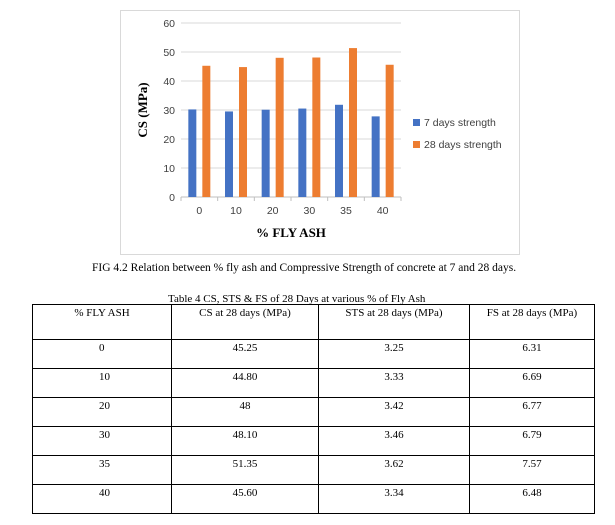  What do you see at coordinates (532, 354) in the screenshot?
I see `cell-fs: 6.31` at bounding box center [532, 354].